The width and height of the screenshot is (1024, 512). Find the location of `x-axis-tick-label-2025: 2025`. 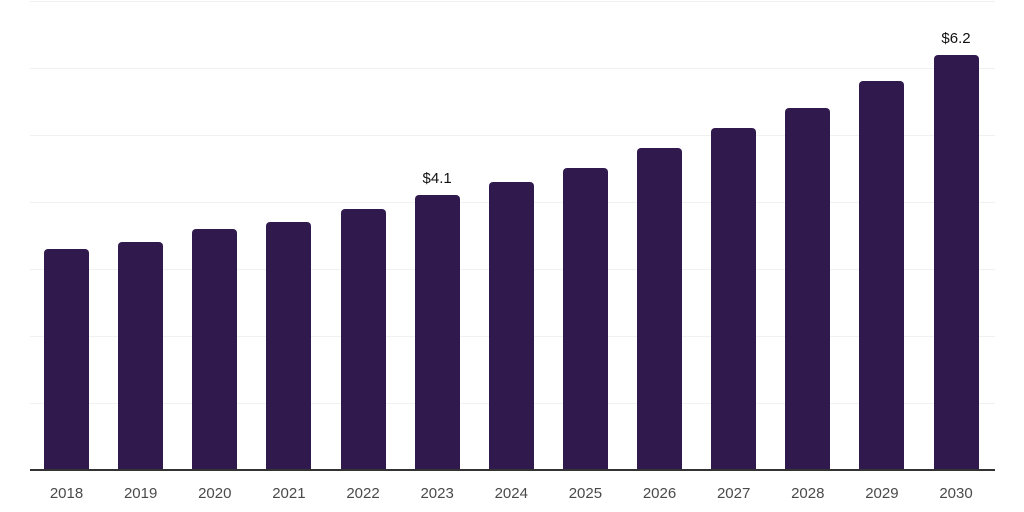

x-axis-tick-label-2025: 2025 is located at coordinates (585, 493).